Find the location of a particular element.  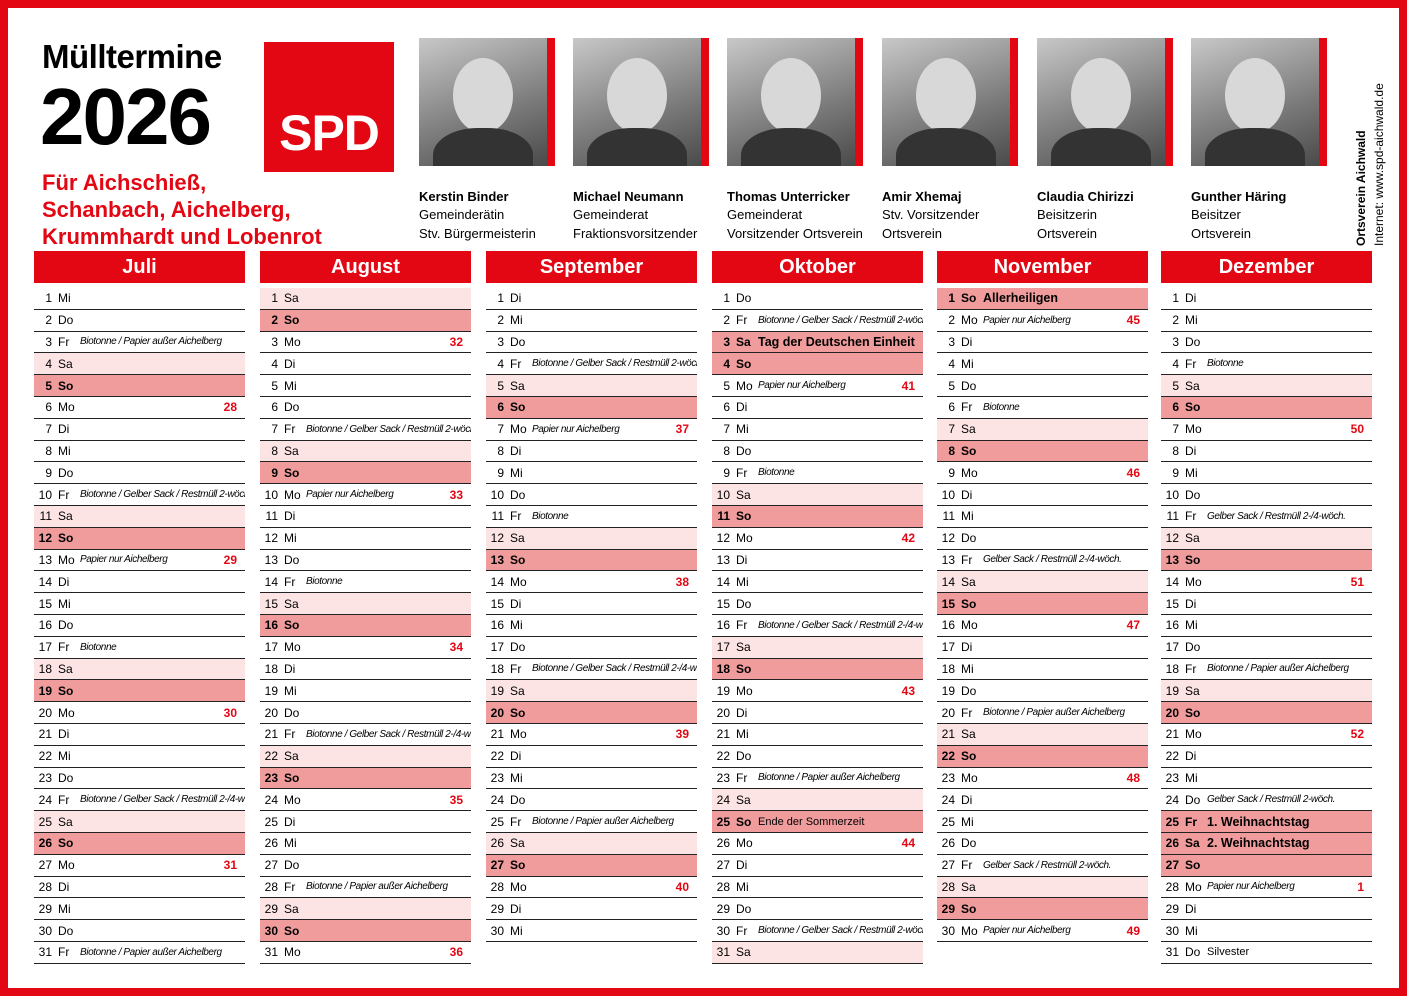

day-number: 2 is located at coordinates (726, 320).